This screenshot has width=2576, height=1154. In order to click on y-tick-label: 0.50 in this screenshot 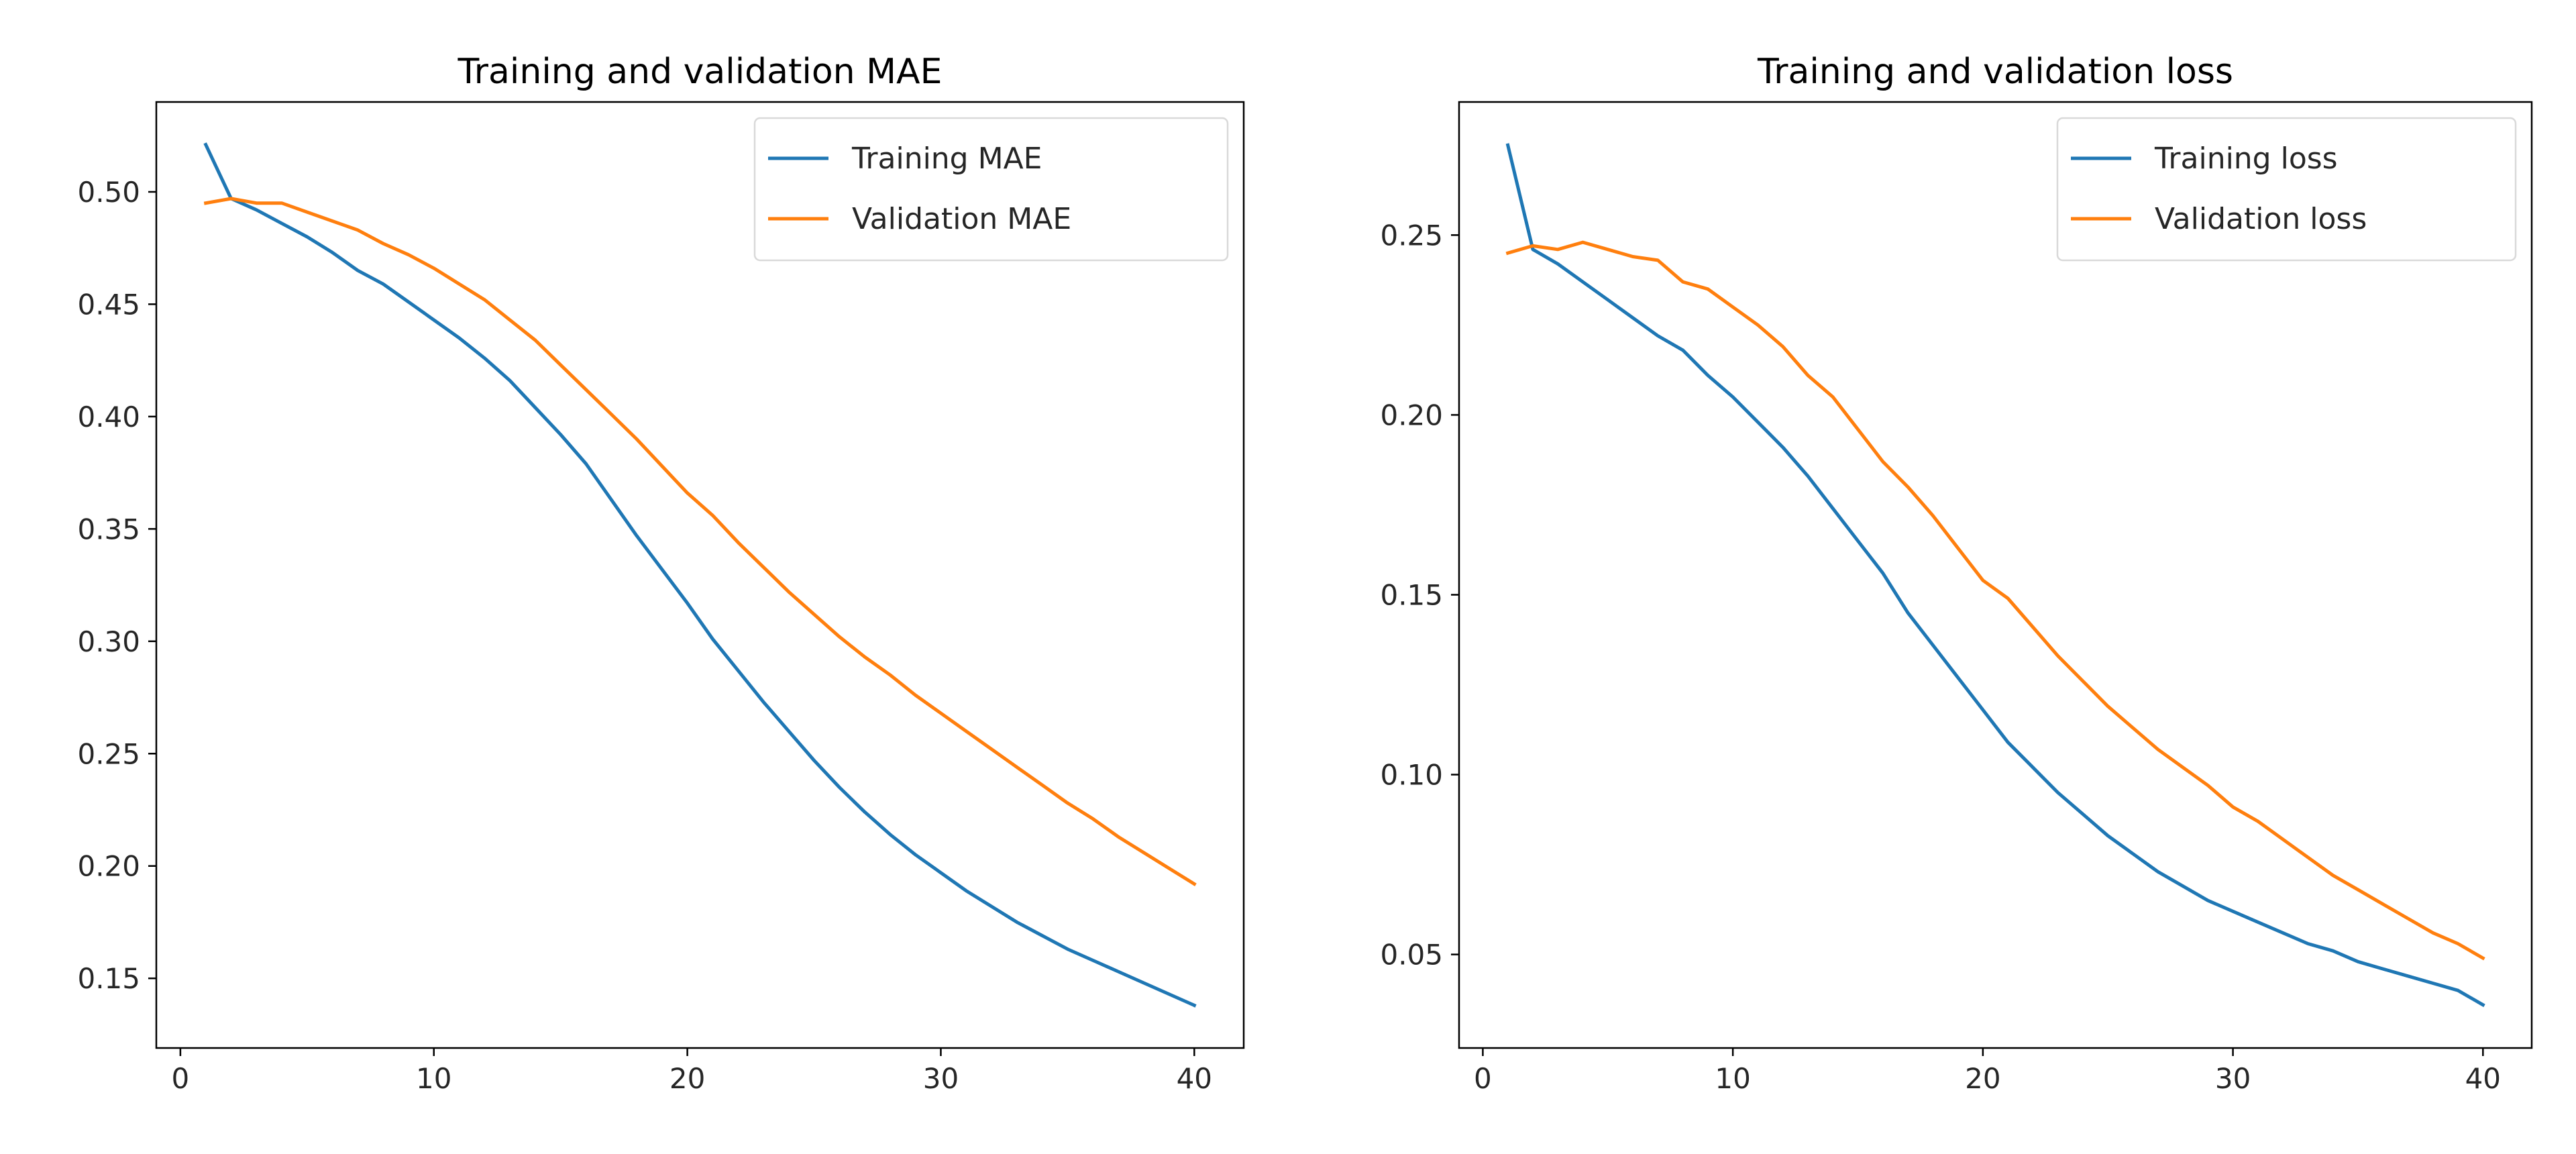, I will do `click(108, 192)`.